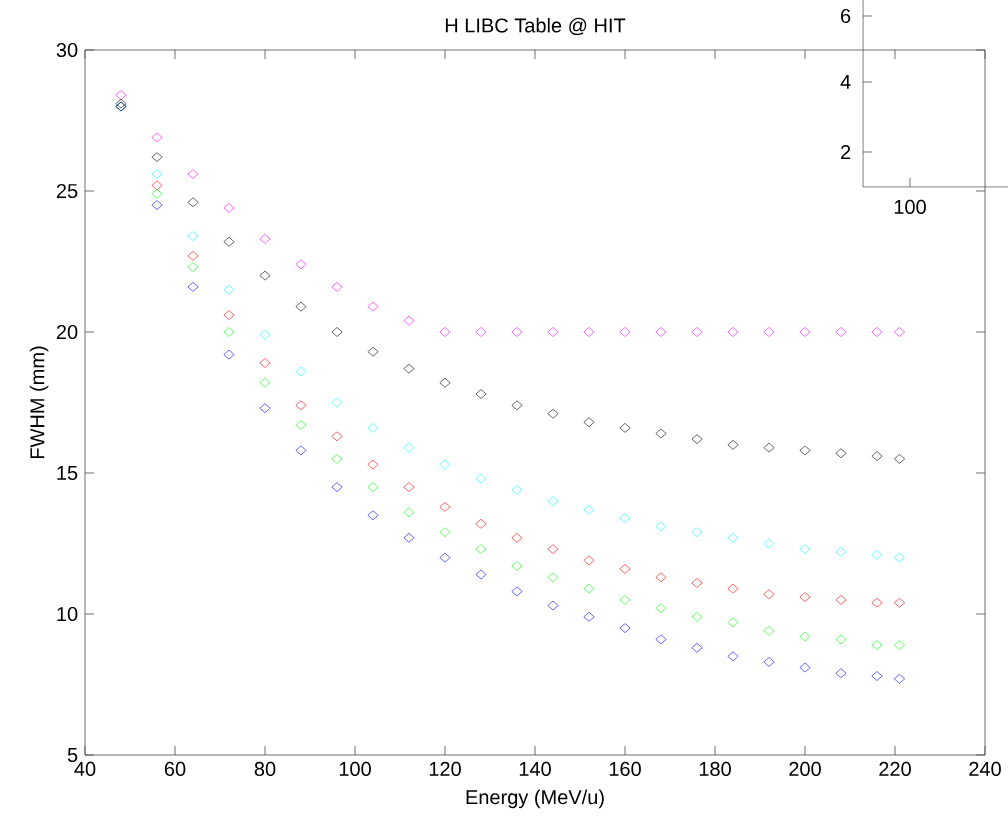  I want to click on y-axis-title: FWHM (mm), so click(39, 402).